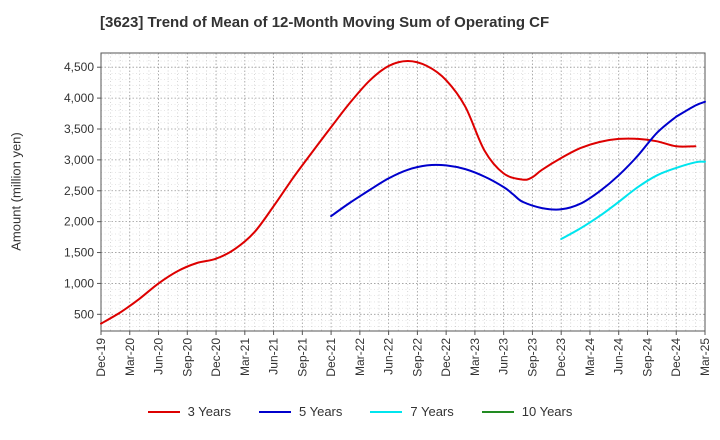  Describe the element at coordinates (163, 411) in the screenshot. I see `legend-swatch-3-years` at that location.